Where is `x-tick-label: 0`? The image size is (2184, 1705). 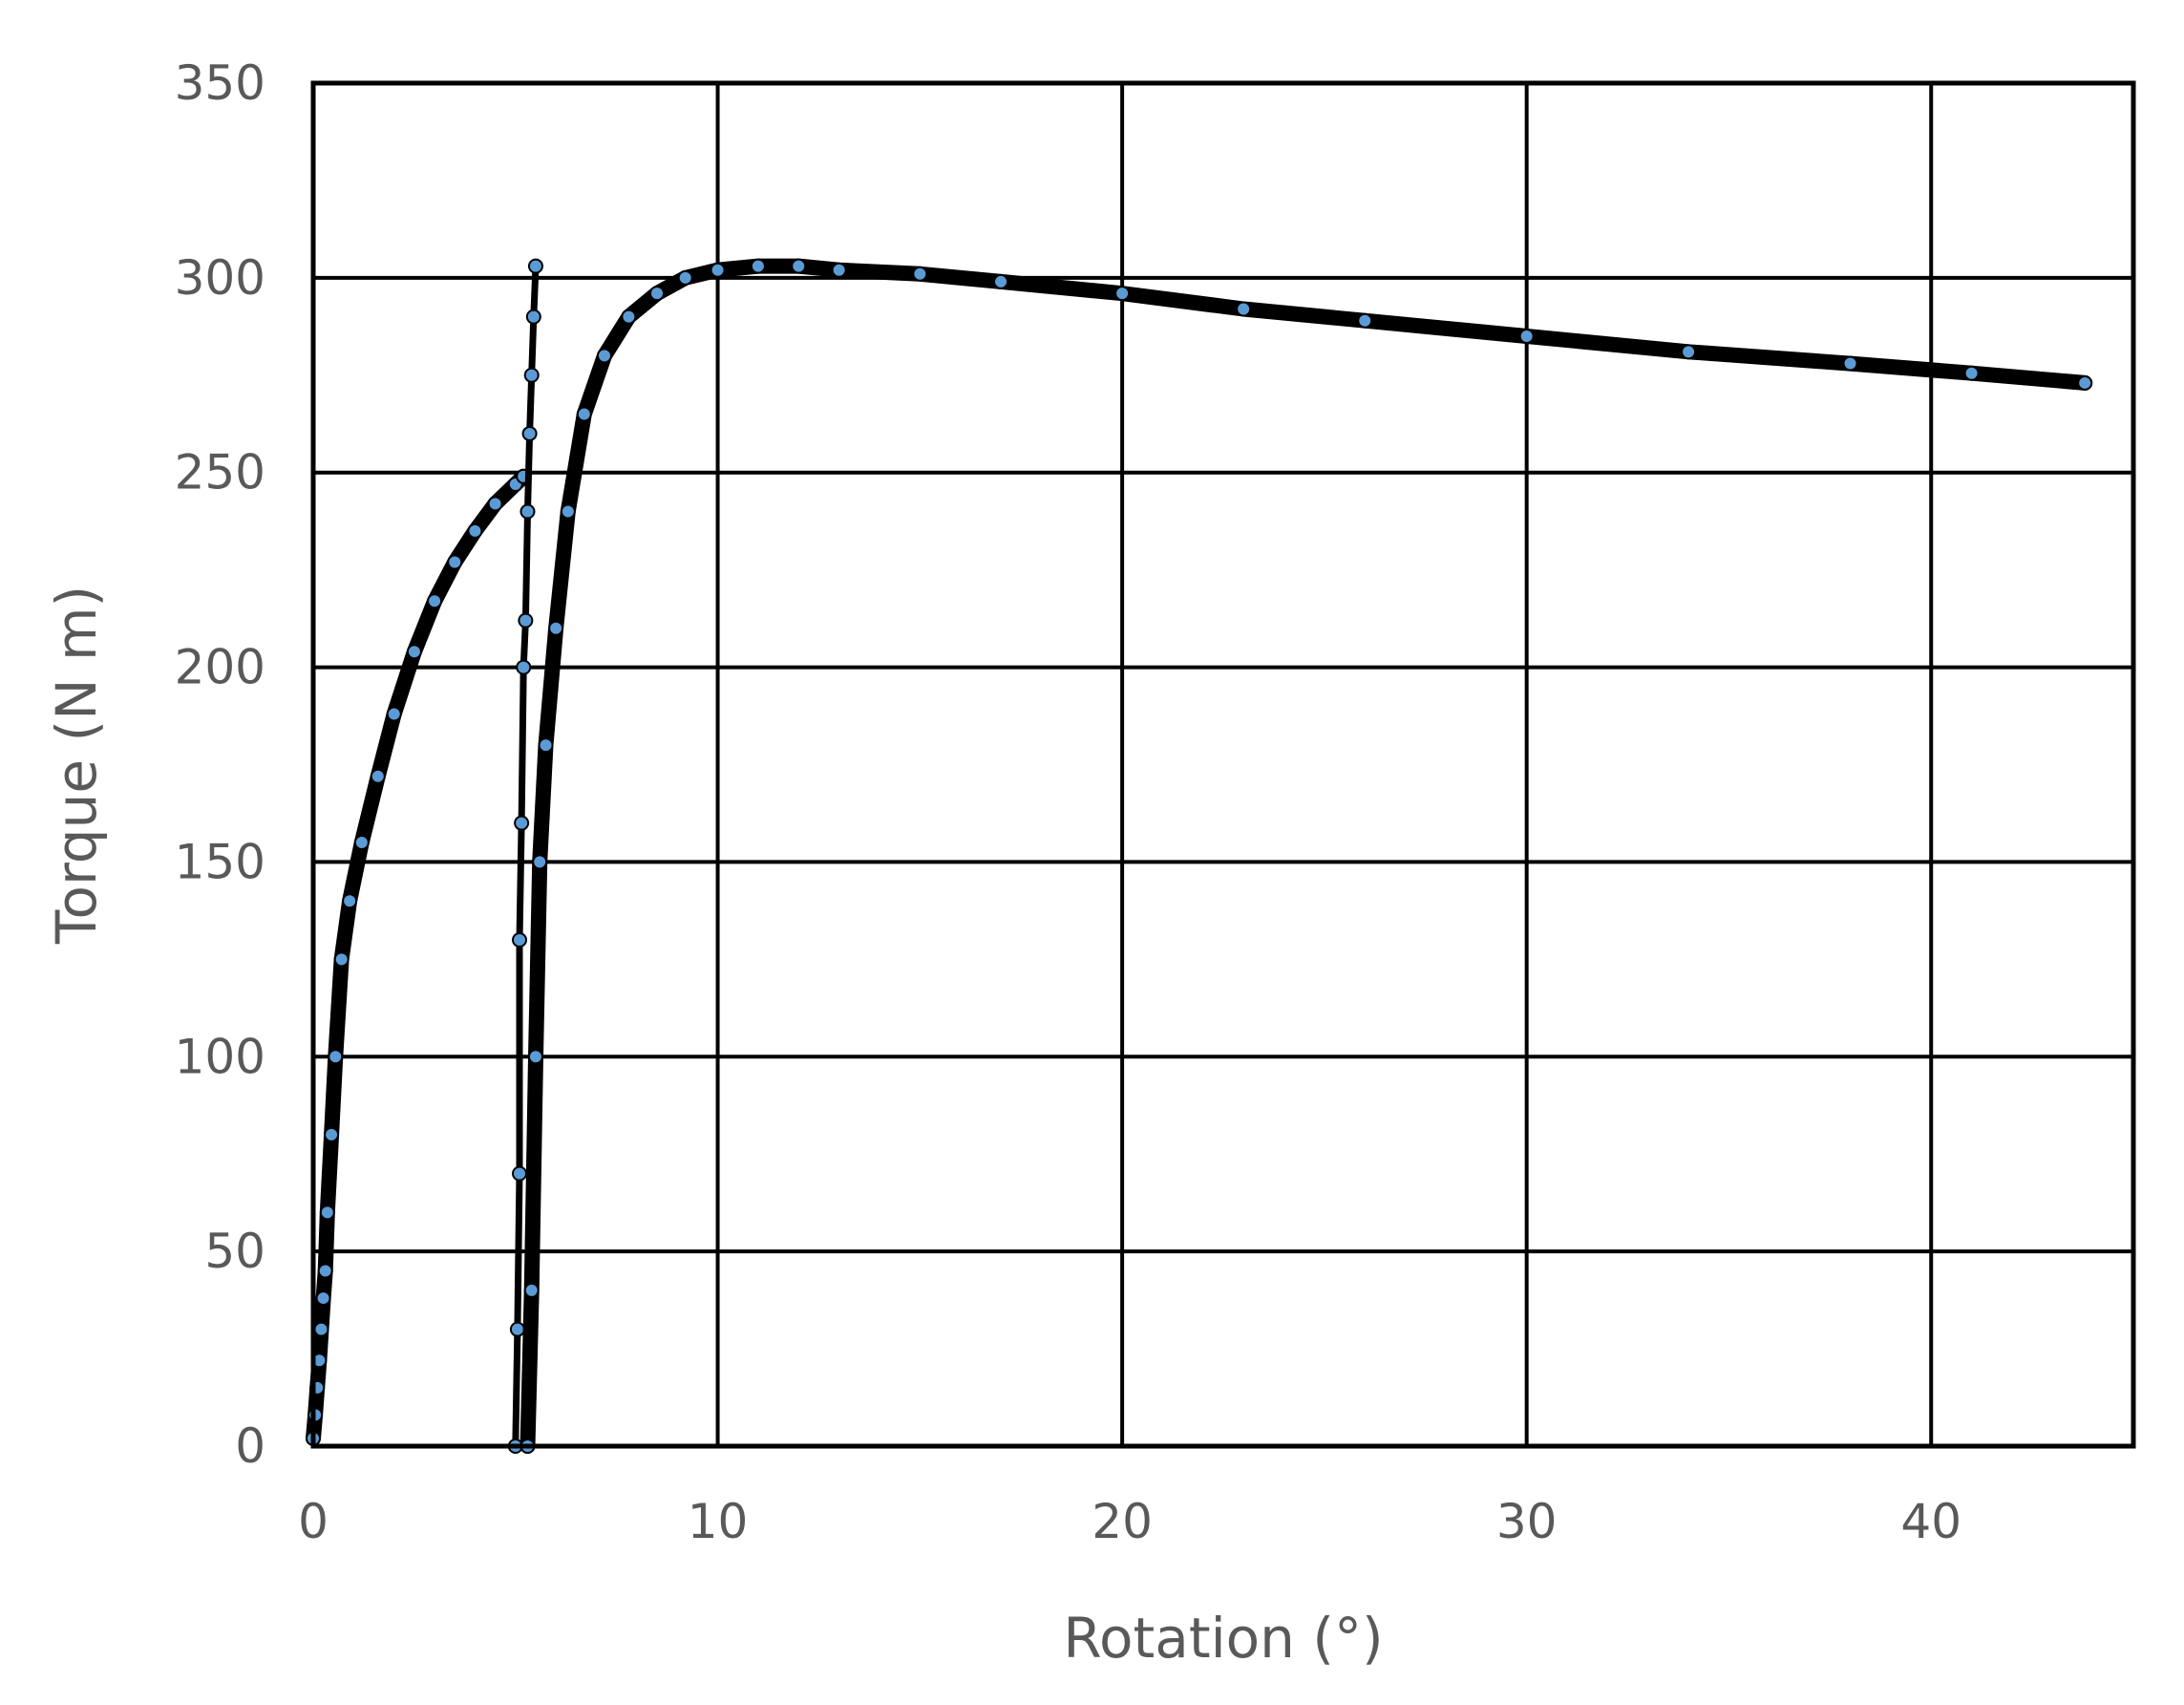 x-tick-label: 0 is located at coordinates (313, 1521).